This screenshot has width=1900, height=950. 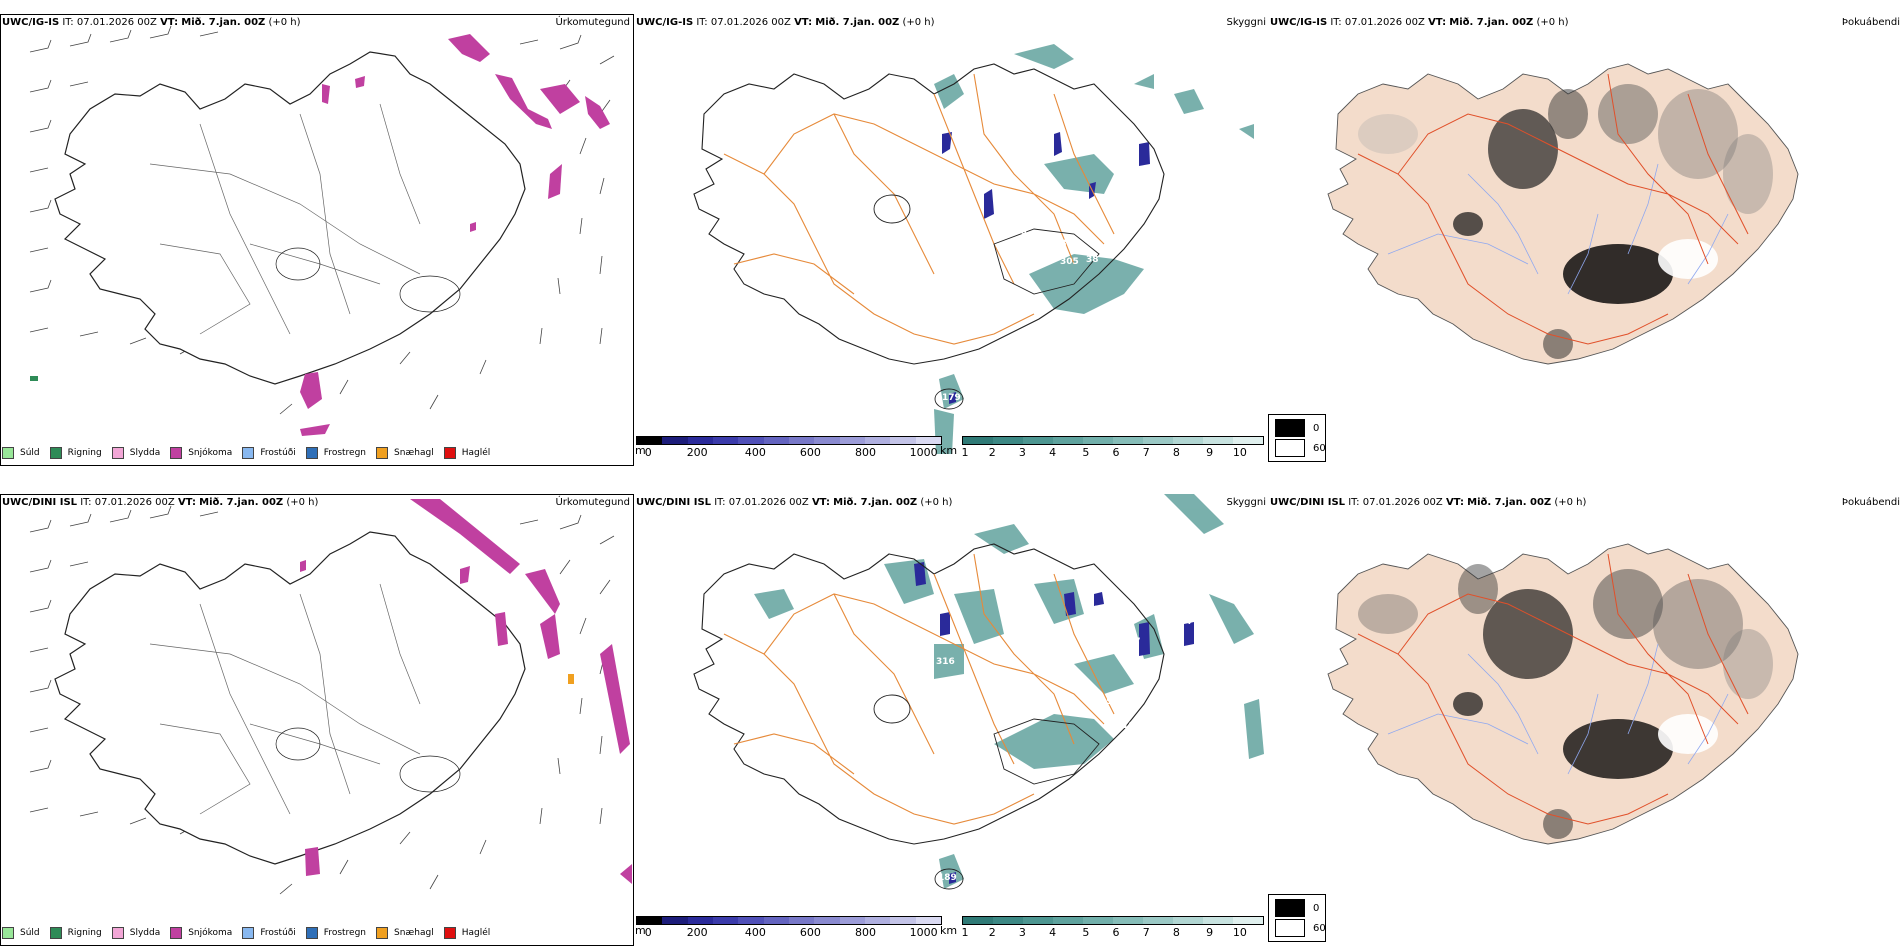 What do you see at coordinates (1017, 232) in the screenshot?
I see `station-label: 378` at bounding box center [1017, 232].